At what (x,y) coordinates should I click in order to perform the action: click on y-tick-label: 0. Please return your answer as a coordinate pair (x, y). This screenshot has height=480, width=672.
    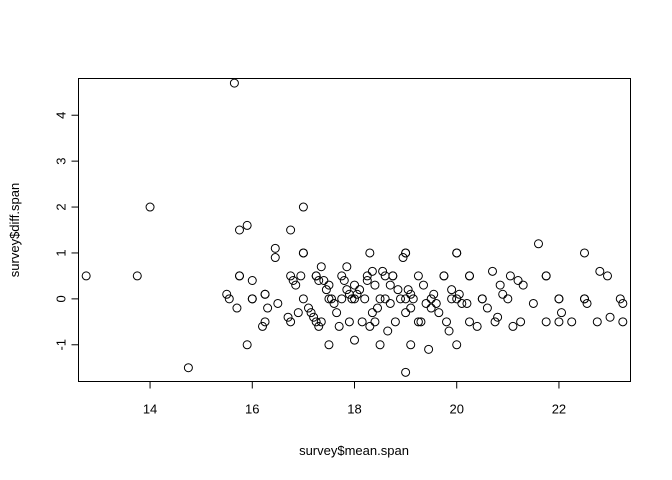
    Looking at the image, I should click on (61, 298).